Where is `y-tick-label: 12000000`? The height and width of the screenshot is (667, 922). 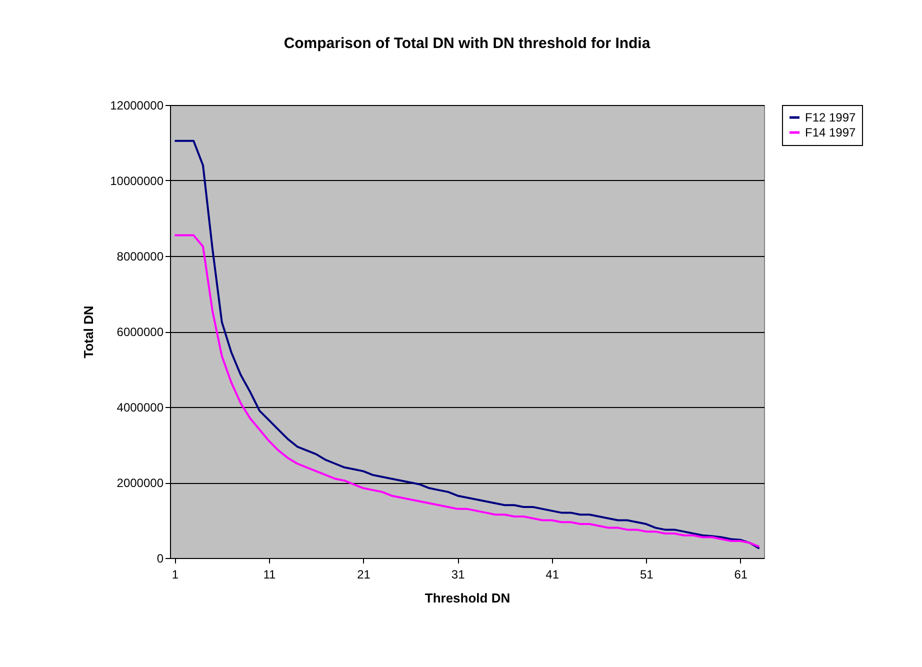
y-tick-label: 12000000 is located at coordinates (137, 105).